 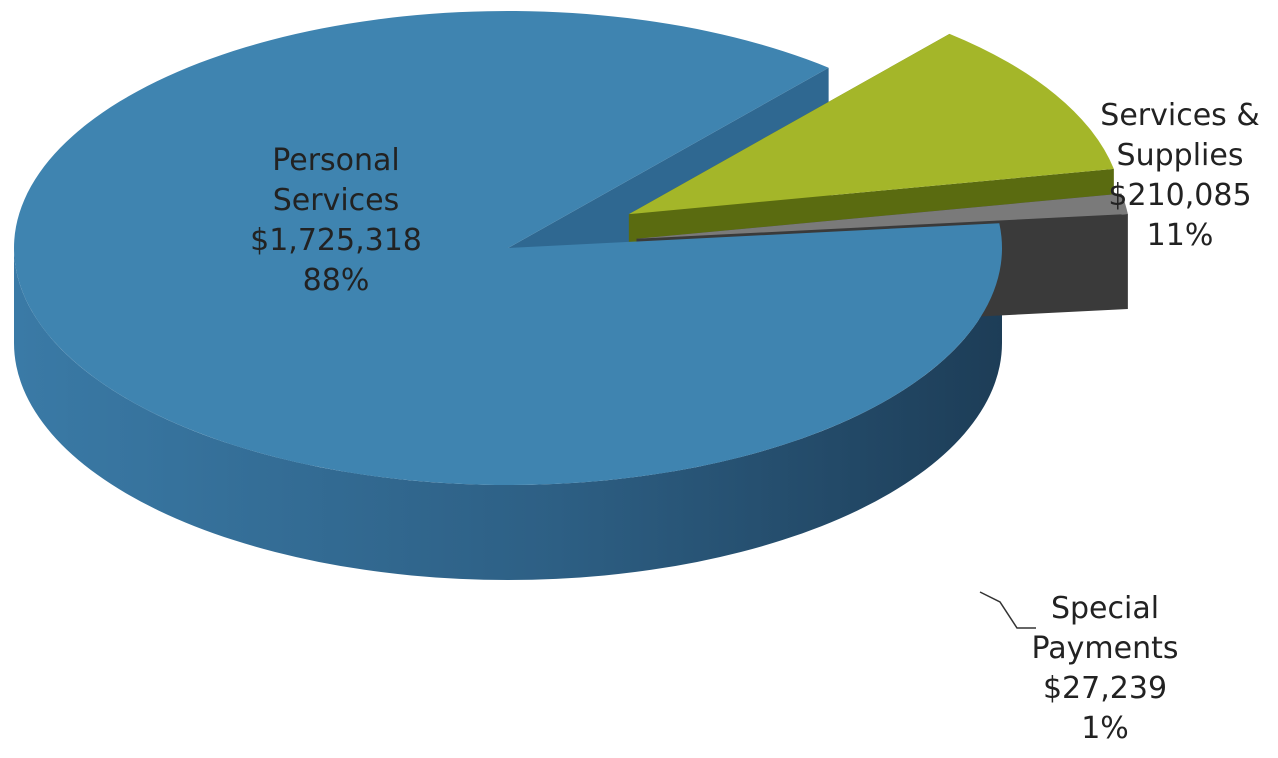 I want to click on slice-label-line-1-3: 11%, so click(x=1180, y=235).